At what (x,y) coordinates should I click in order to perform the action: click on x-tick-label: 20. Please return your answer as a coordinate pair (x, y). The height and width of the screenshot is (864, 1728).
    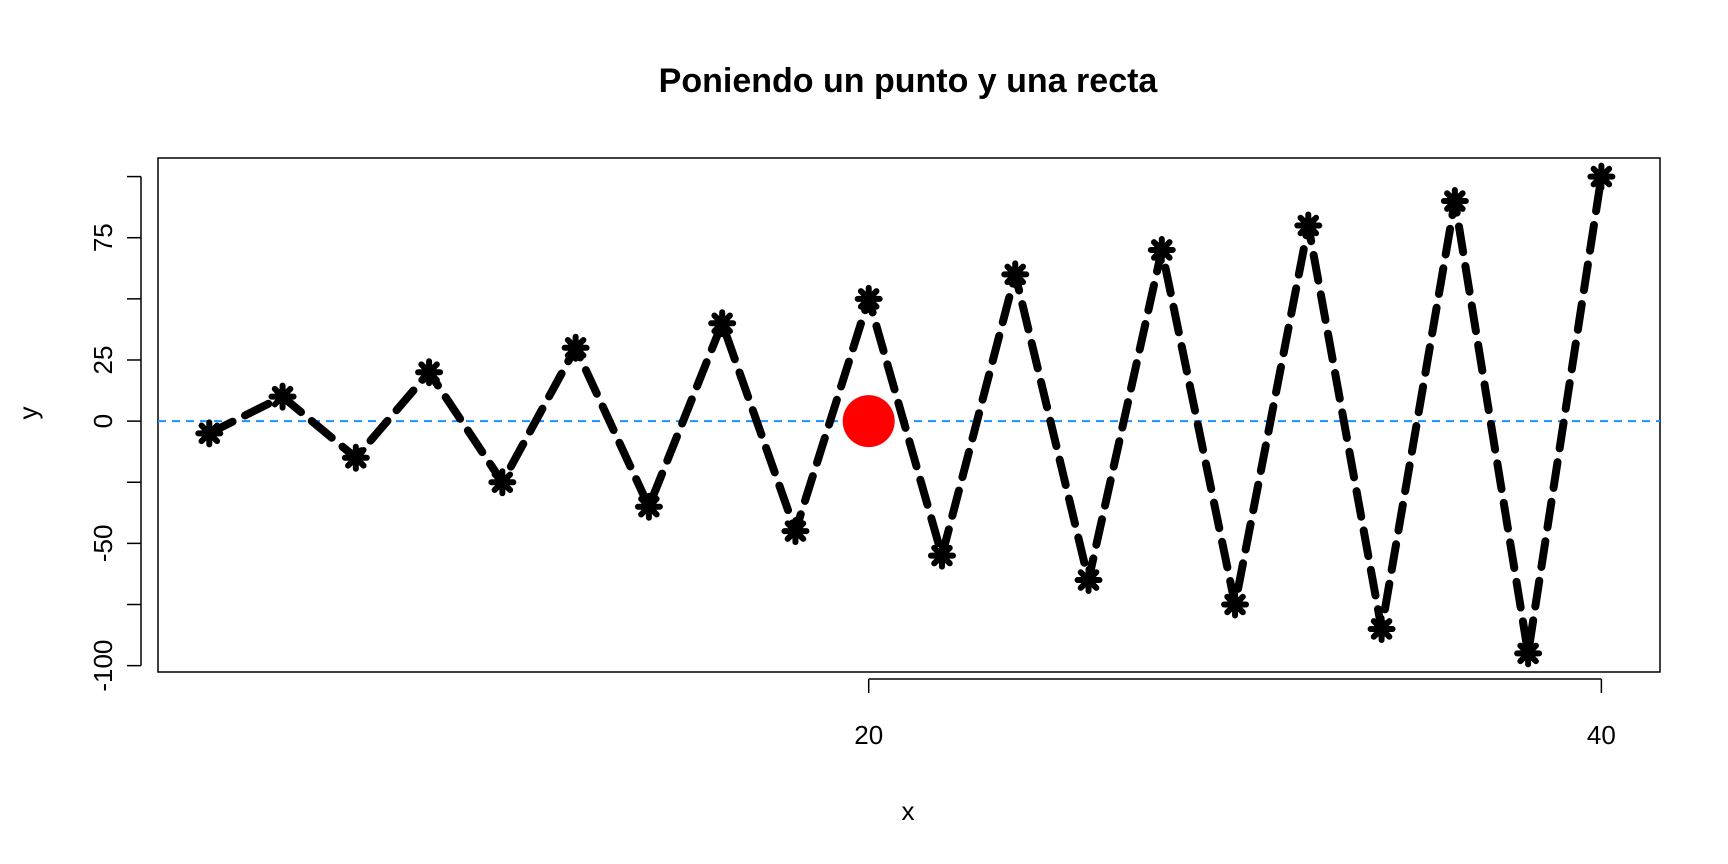
    Looking at the image, I should click on (868, 735).